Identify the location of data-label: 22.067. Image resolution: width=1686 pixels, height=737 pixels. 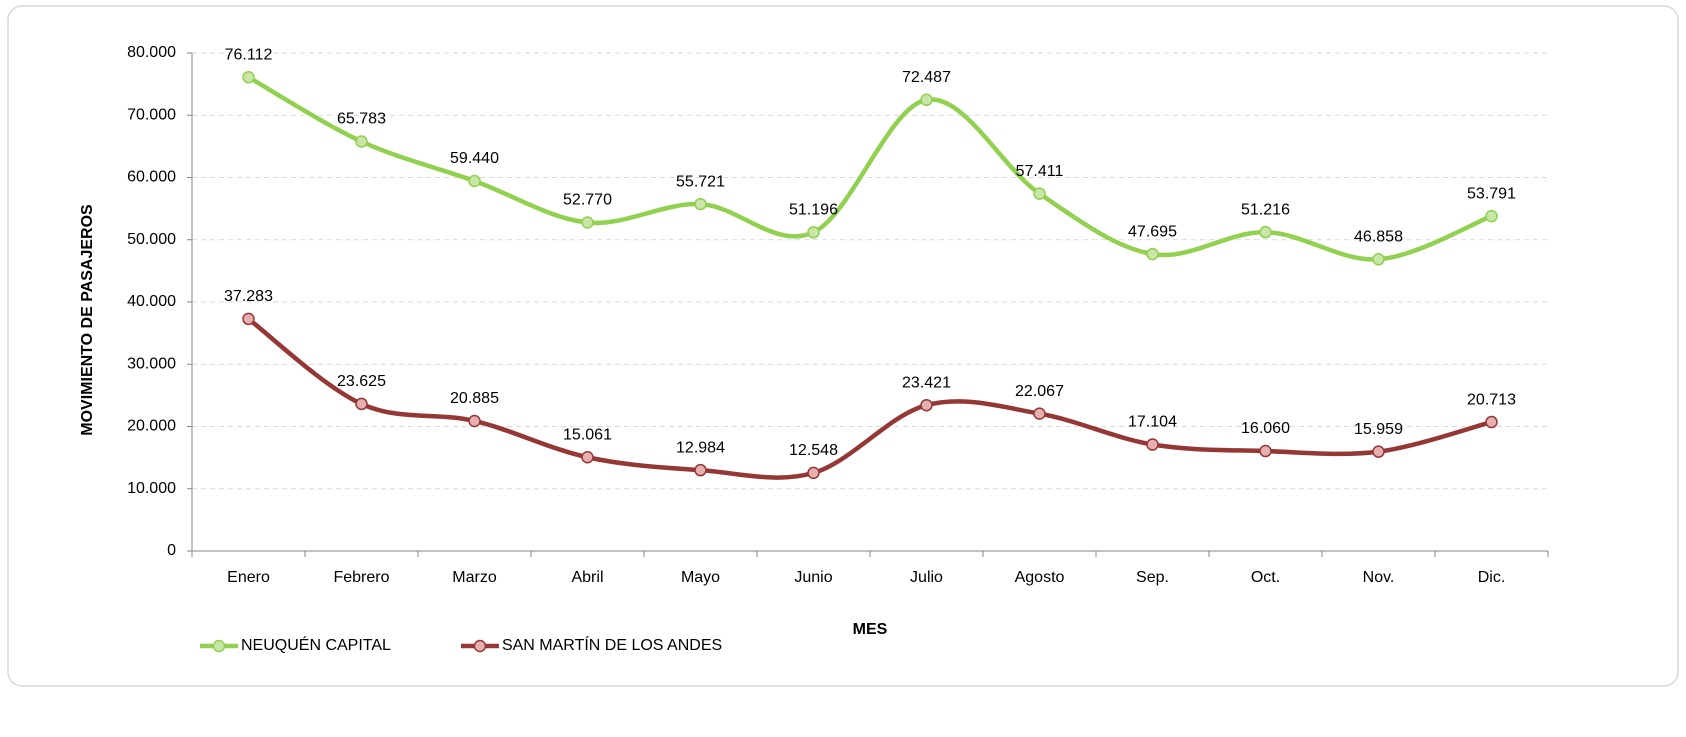
(1039, 391).